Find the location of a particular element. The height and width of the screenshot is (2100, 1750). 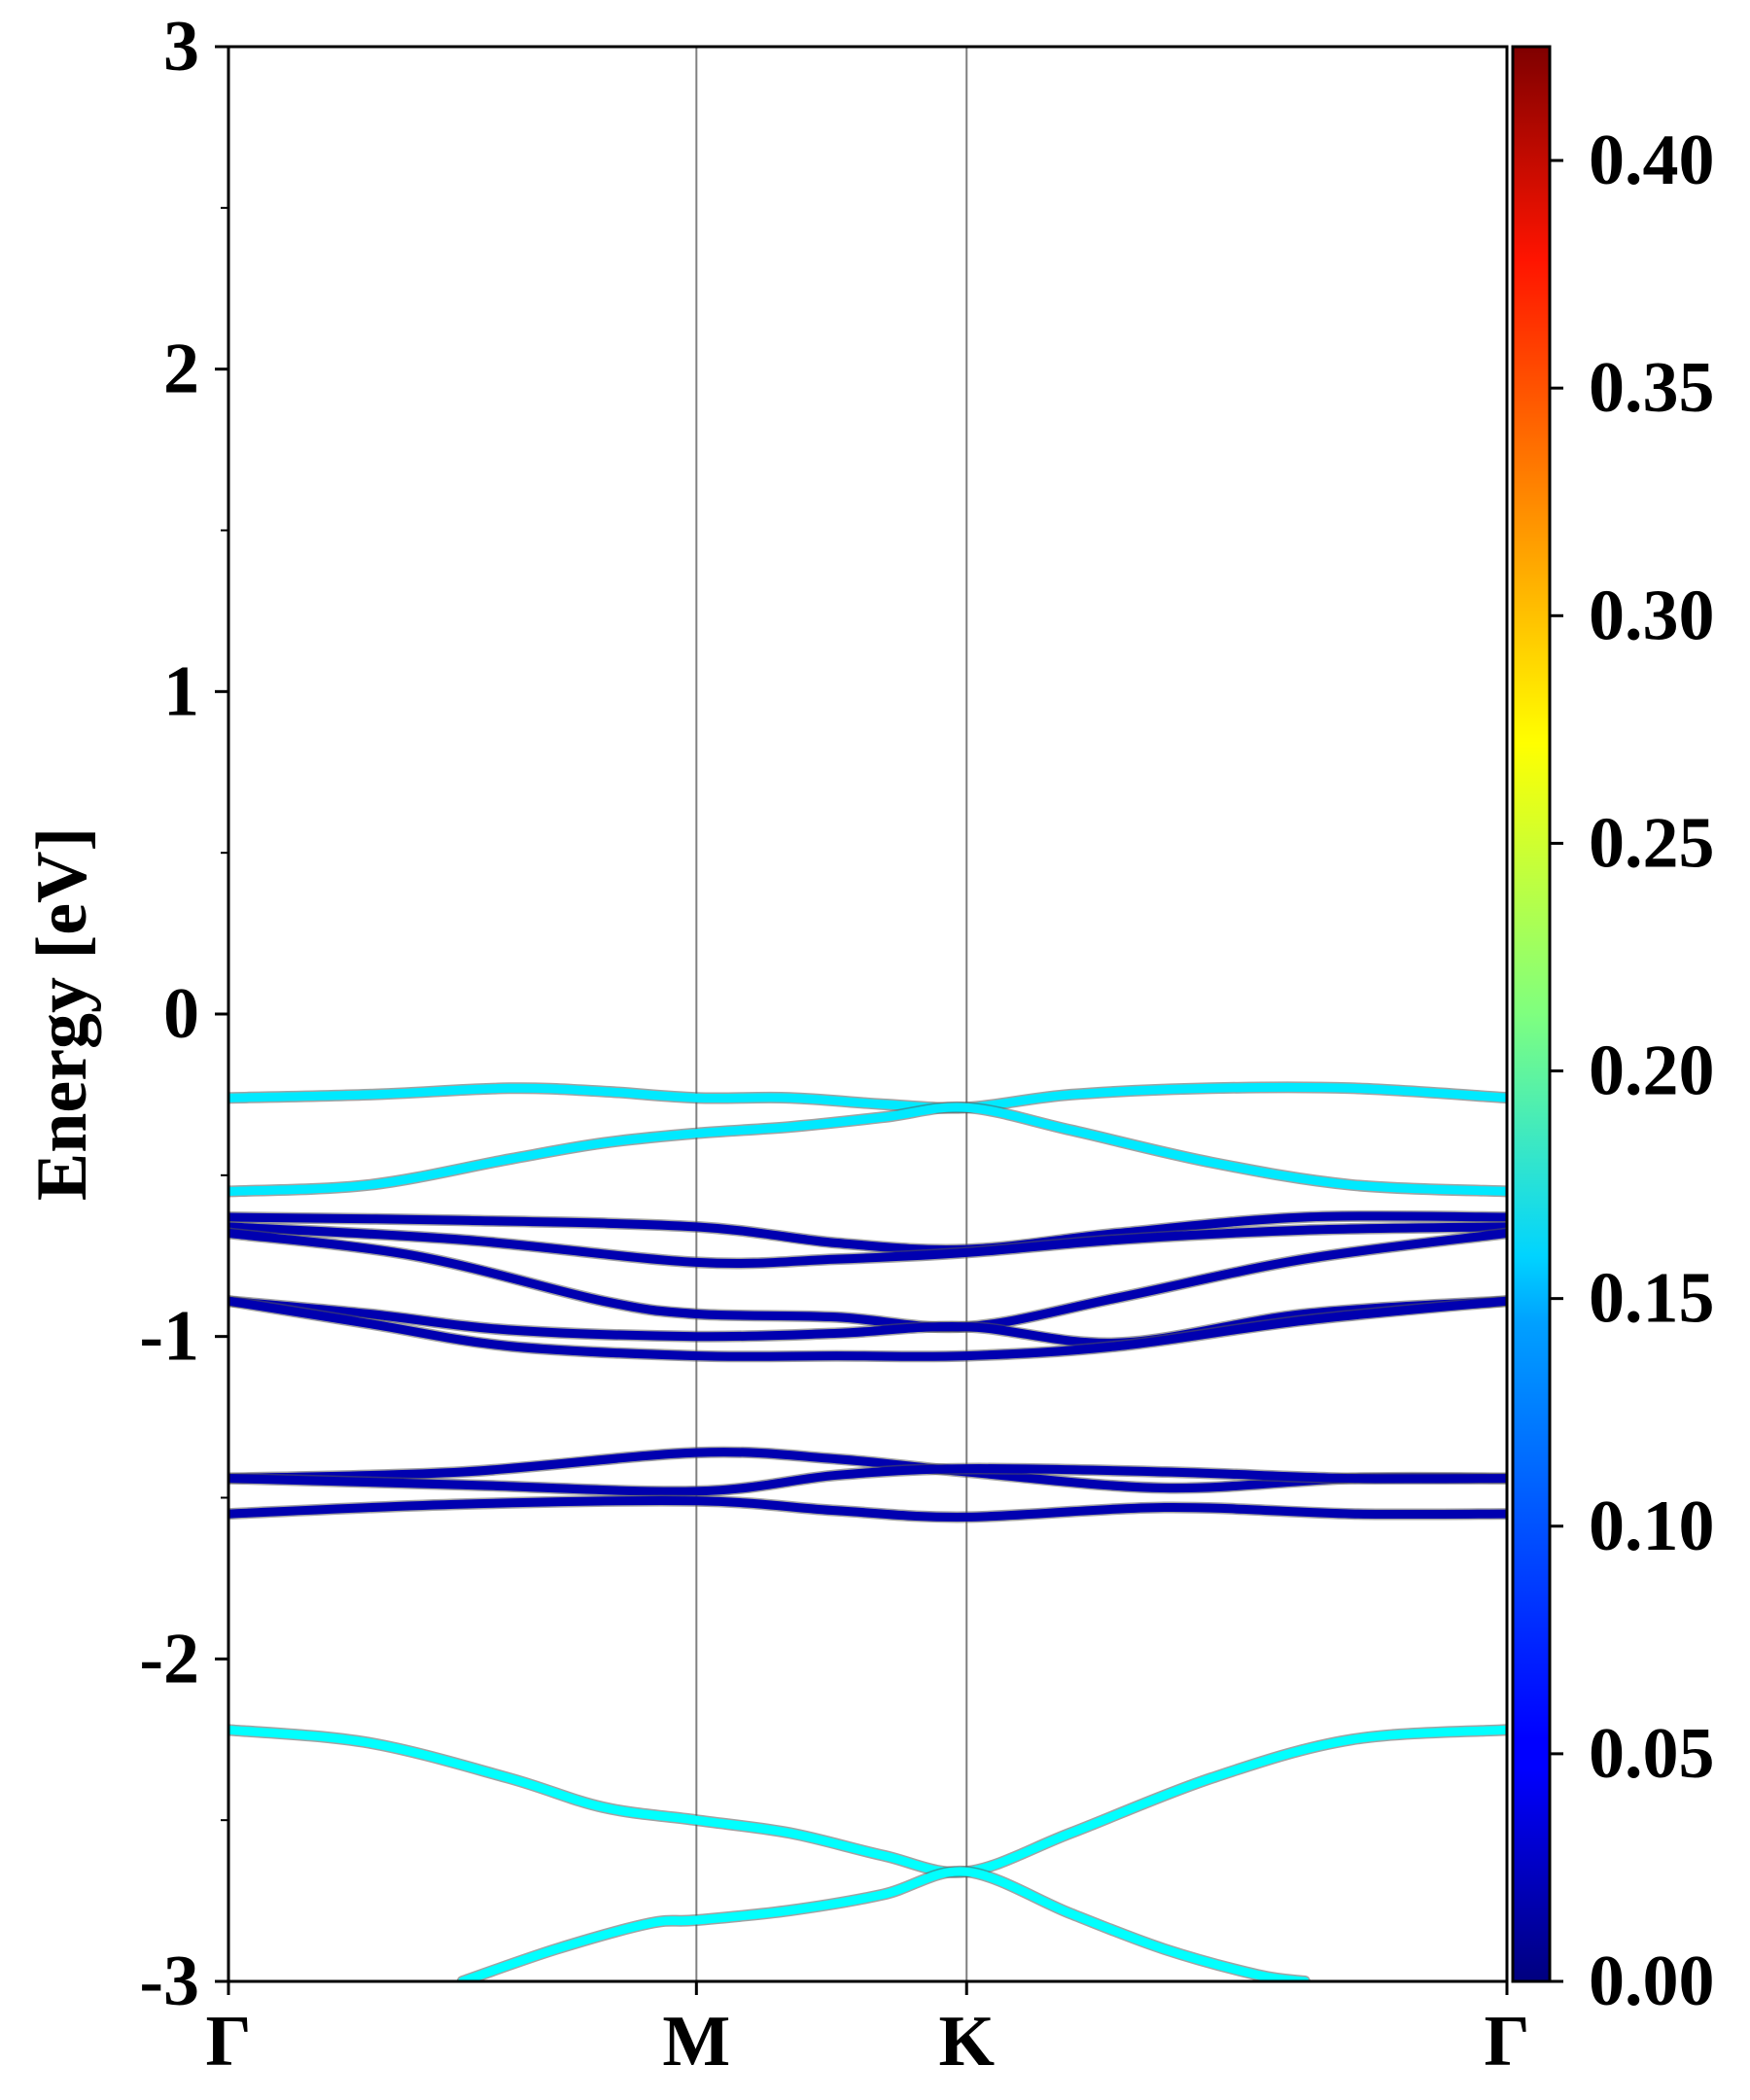

colorbar-tick-label: 0.05 is located at coordinates (1652, 1754).